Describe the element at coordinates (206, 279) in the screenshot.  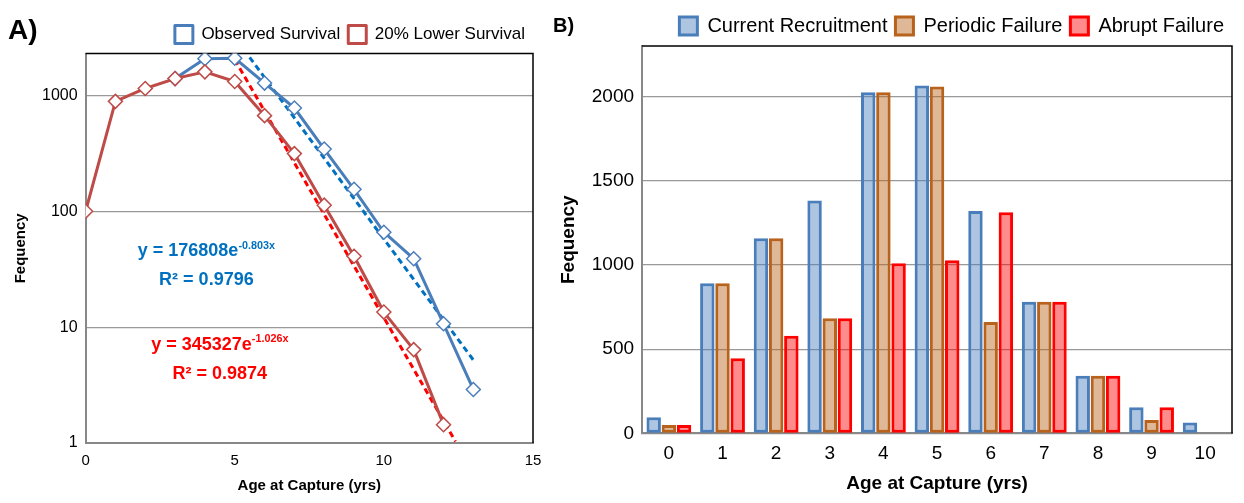
I see `annotation: R² = 0.9796` at that location.